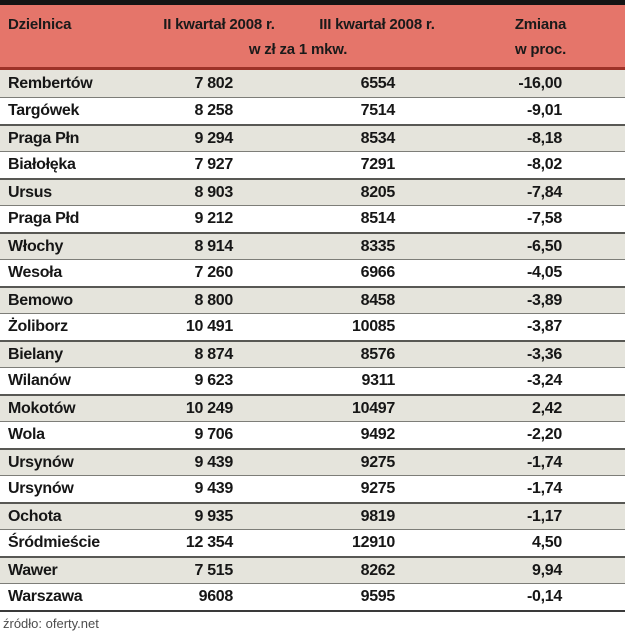 The width and height of the screenshot is (625, 640). Describe the element at coordinates (35, 516) in the screenshot. I see `district-name-cell: Ochota` at that location.